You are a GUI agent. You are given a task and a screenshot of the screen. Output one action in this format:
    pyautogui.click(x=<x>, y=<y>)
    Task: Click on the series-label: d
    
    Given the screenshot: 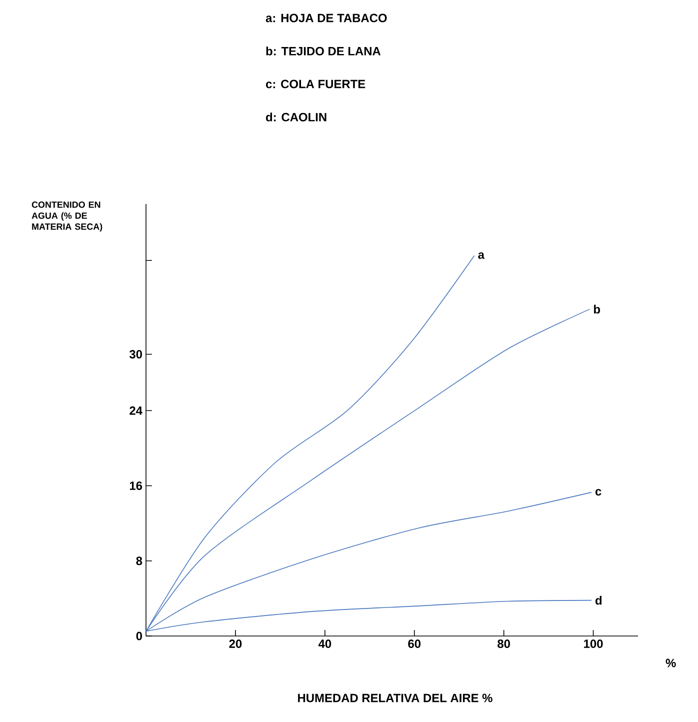 What is the action you would take?
    pyautogui.click(x=598, y=600)
    